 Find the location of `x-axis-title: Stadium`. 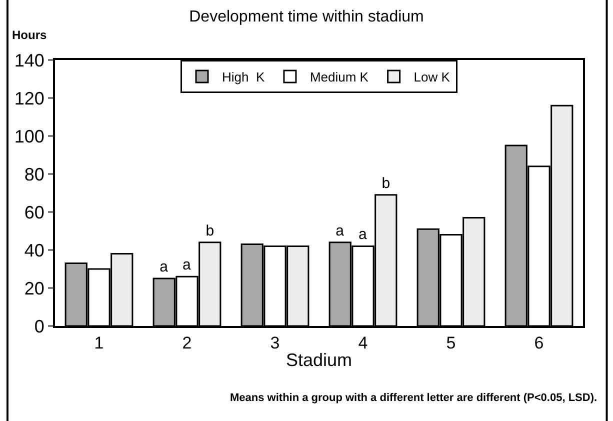

x-axis-title: Stadium is located at coordinates (319, 360).